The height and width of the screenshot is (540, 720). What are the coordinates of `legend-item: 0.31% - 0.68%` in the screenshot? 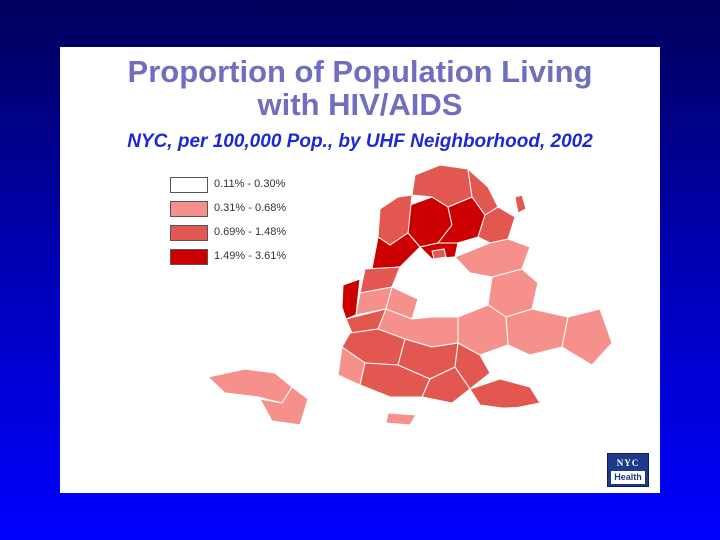 It's located at (270, 210).